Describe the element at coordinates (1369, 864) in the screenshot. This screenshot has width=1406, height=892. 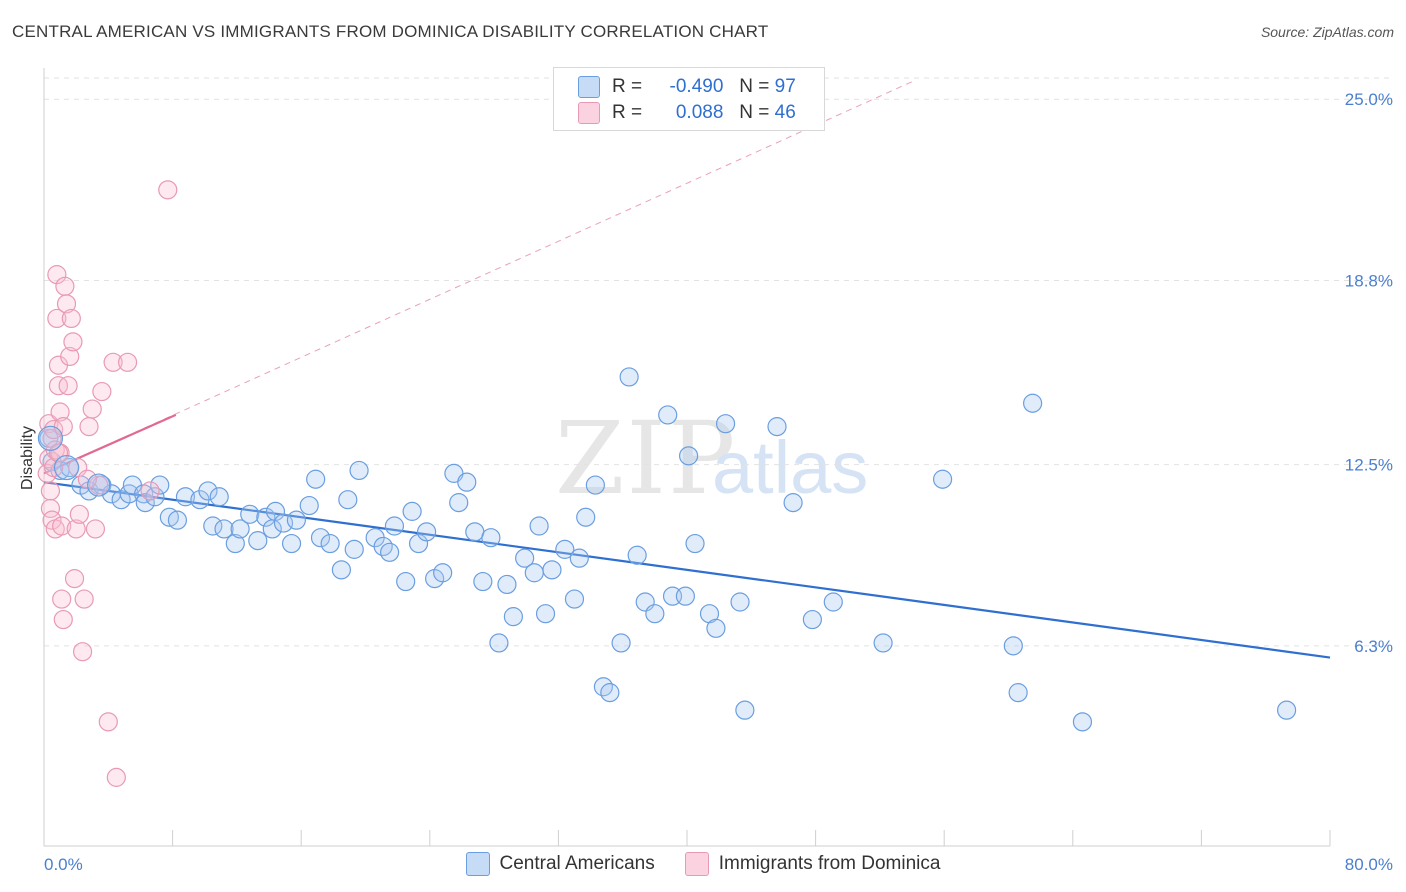
I see `x-tick-label: 80.0%` at that location.